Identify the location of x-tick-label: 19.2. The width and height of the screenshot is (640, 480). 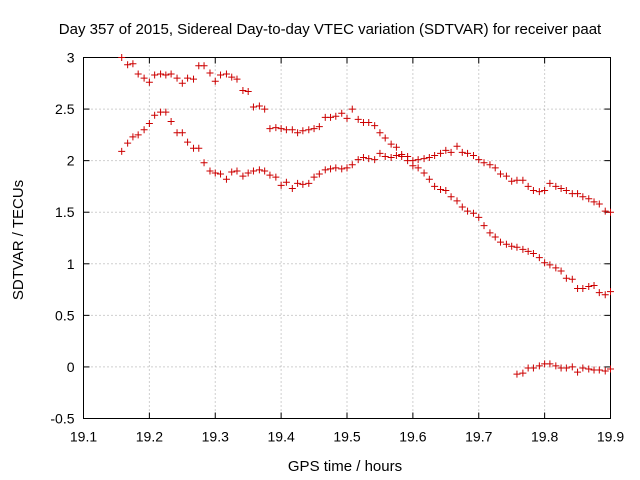
(149, 437).